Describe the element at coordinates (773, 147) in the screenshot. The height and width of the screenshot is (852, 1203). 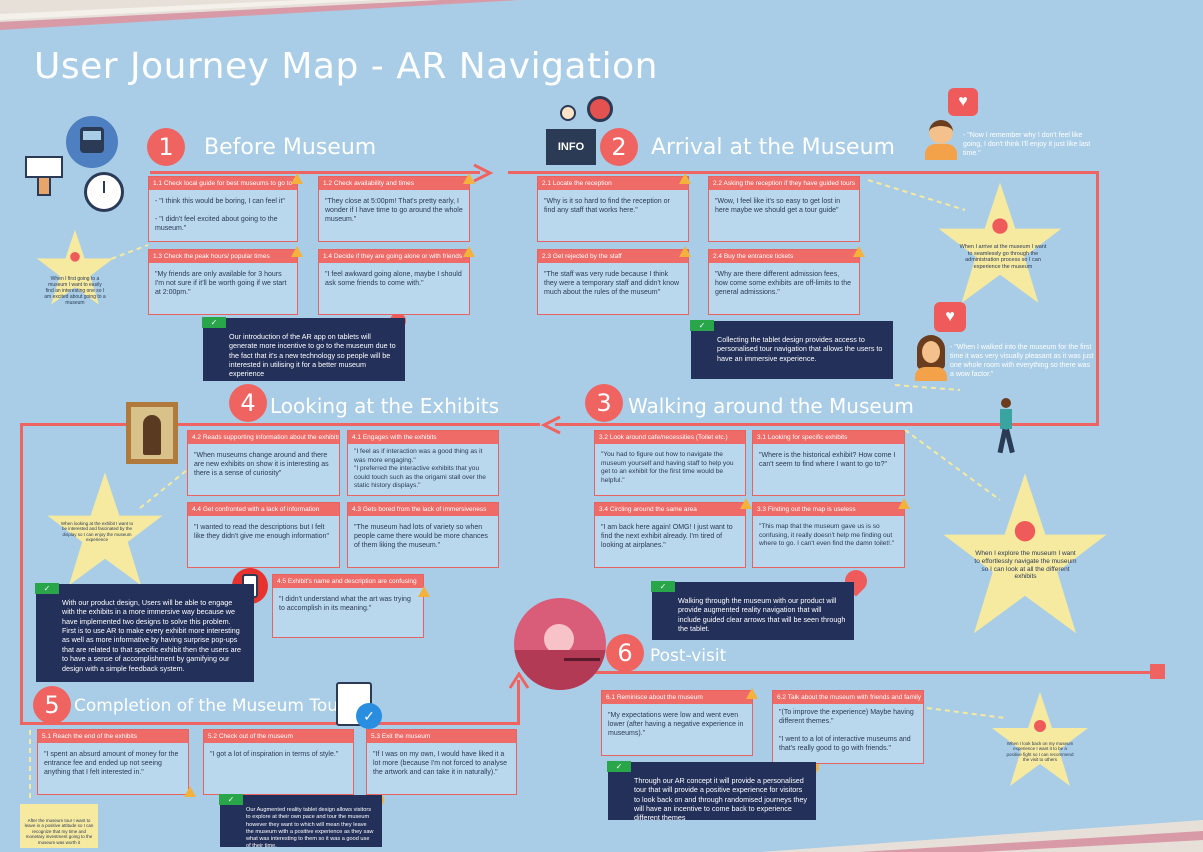
I see `stage-2-label: Arrival at the Museum` at that location.